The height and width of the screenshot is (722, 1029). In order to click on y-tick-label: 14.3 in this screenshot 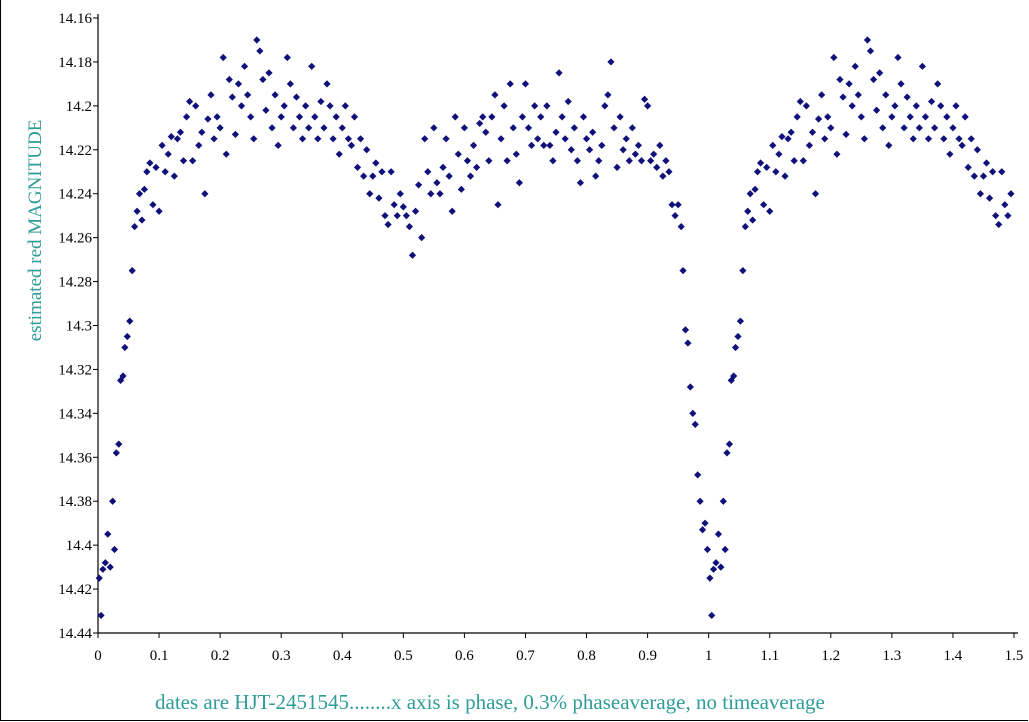, I will do `click(79, 327)`.